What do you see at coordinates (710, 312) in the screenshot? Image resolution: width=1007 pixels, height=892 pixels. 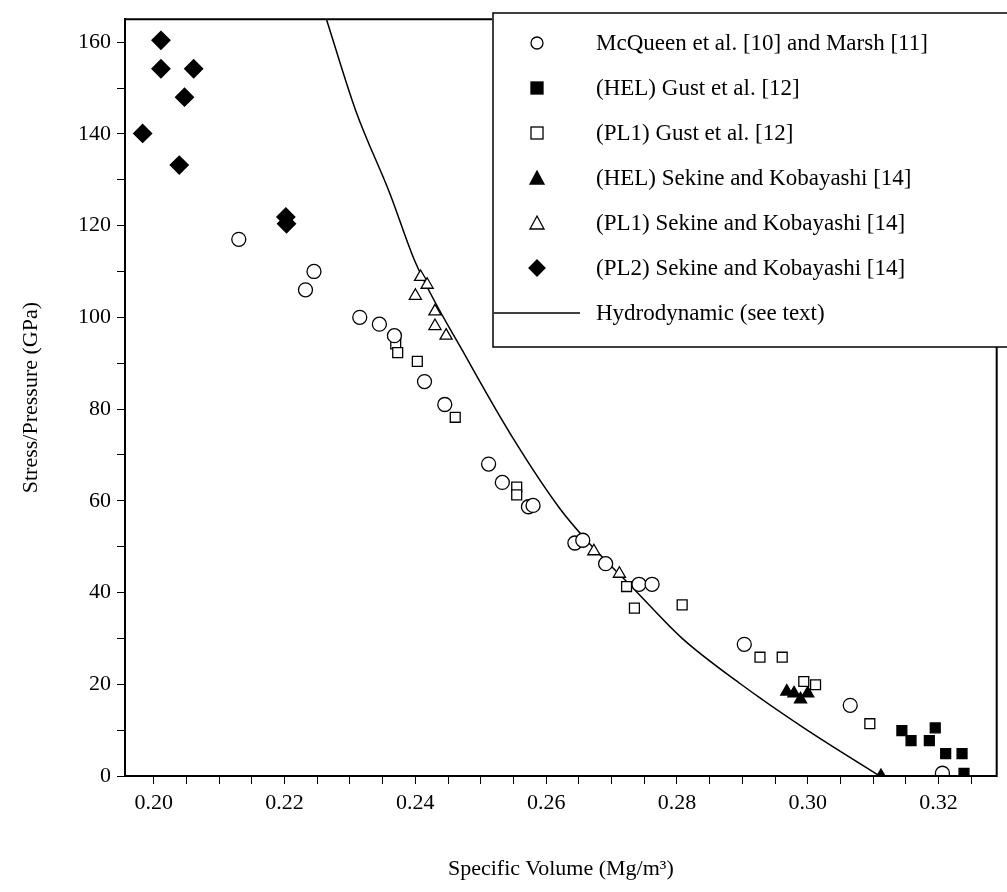 I see `legend-label: Hydrodynamic (see text)` at bounding box center [710, 312].